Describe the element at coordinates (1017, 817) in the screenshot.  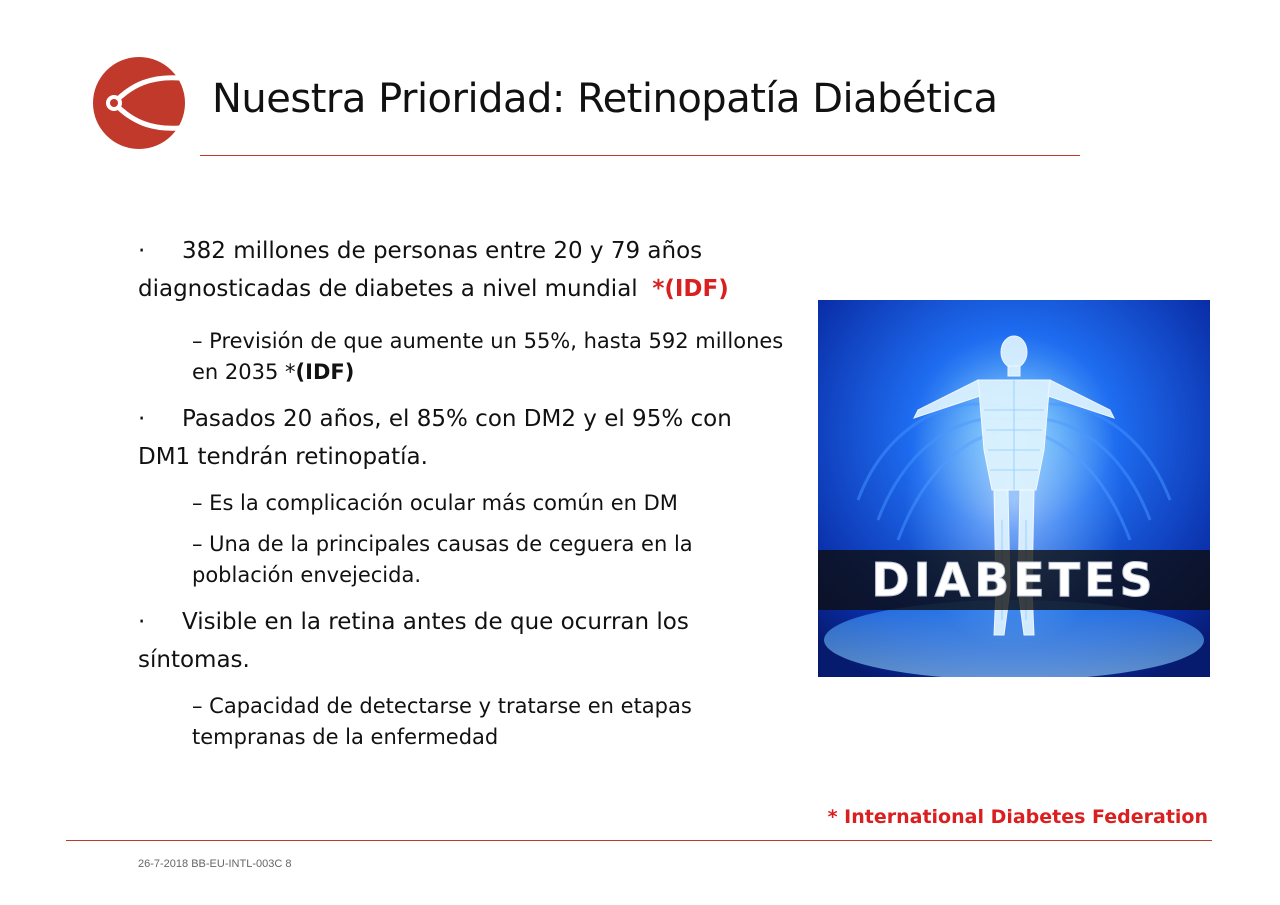
I see `source-note: * International Diabetes Federation` at that location.